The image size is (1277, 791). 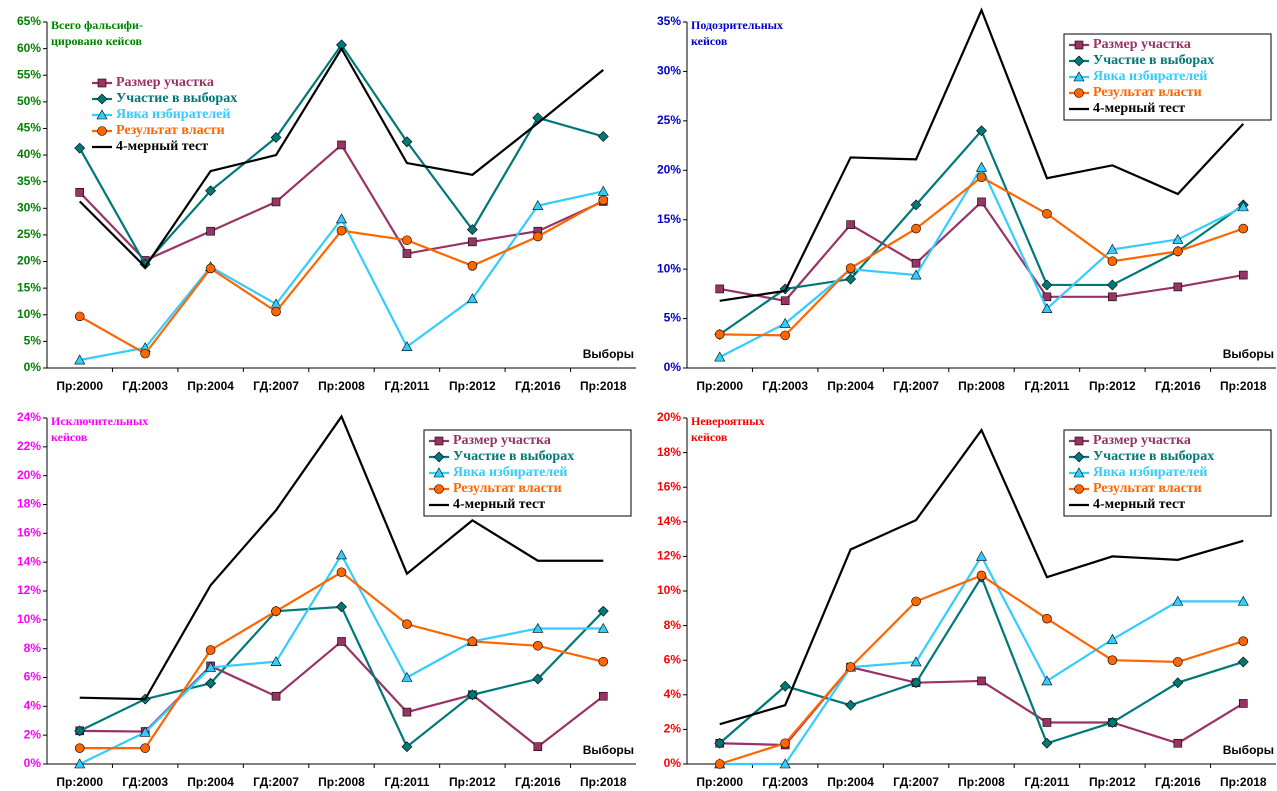 I want to click on legend-label: Участие в выборах, so click(x=1153, y=456).